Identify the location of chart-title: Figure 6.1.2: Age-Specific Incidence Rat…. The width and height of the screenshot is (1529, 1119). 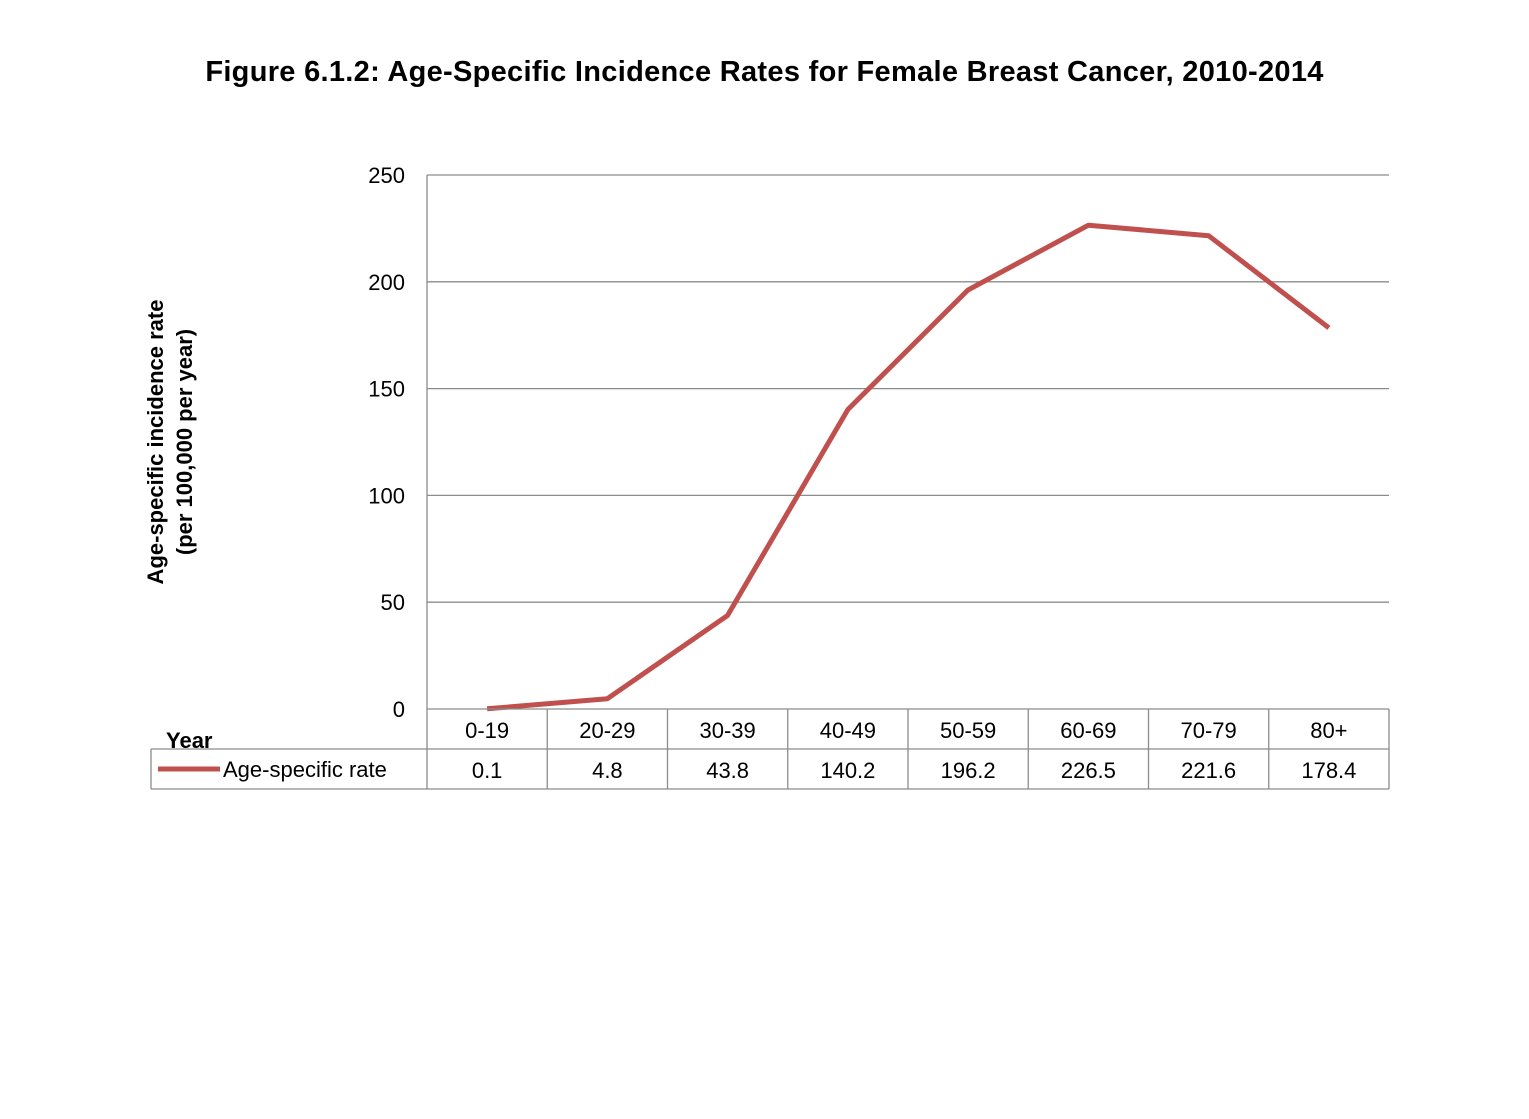
(764, 72).